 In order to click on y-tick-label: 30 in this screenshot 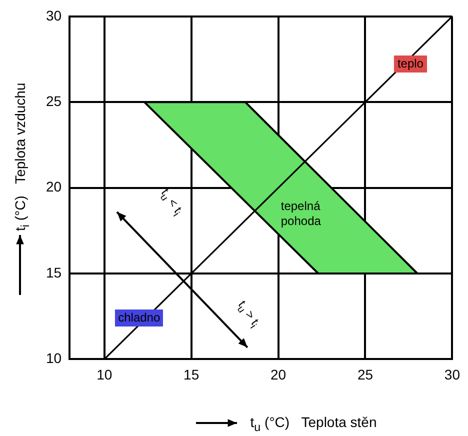, I will do `click(54, 15)`.